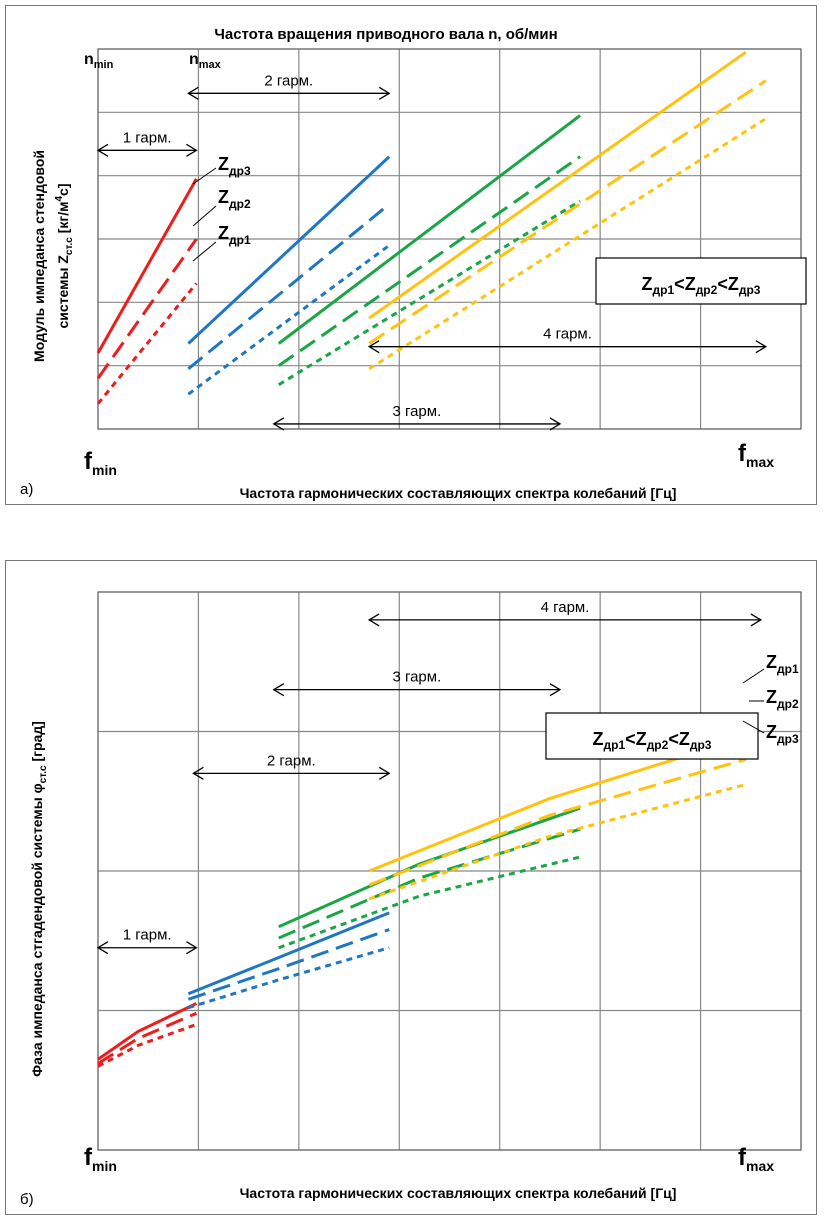  What do you see at coordinates (27, 1199) in the screenshot?
I see `panel-b-label: б)` at bounding box center [27, 1199].